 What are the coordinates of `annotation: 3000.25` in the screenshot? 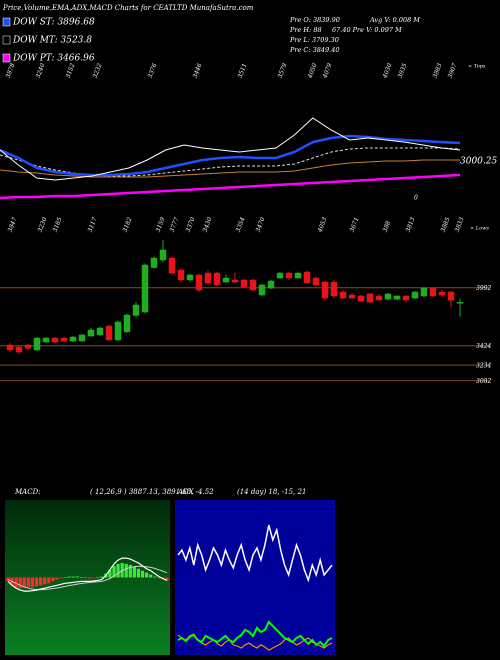 It's located at (478, 162).